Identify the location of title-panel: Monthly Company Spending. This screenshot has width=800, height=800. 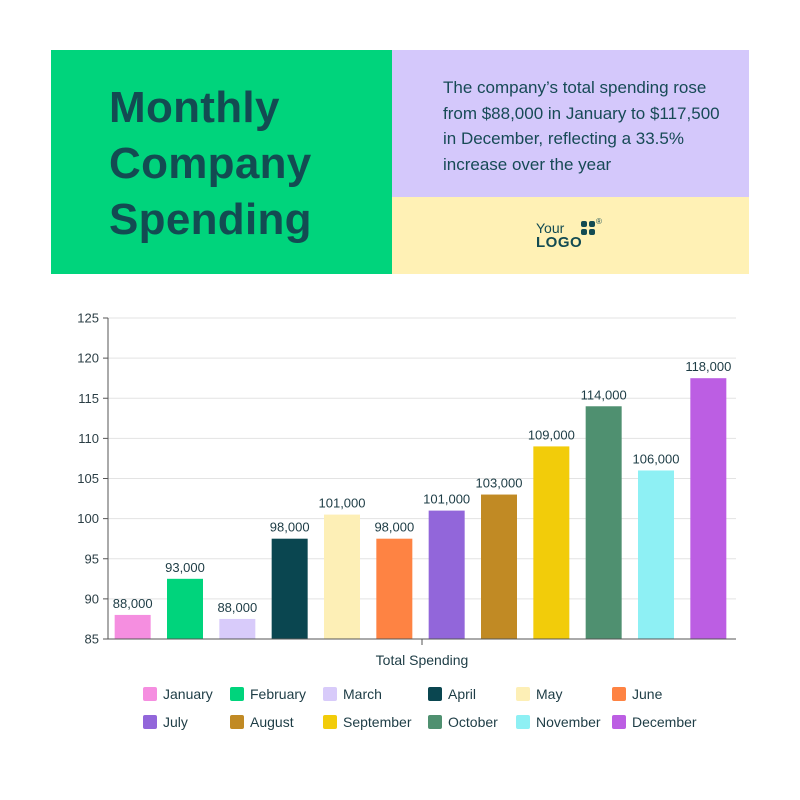
(221, 162).